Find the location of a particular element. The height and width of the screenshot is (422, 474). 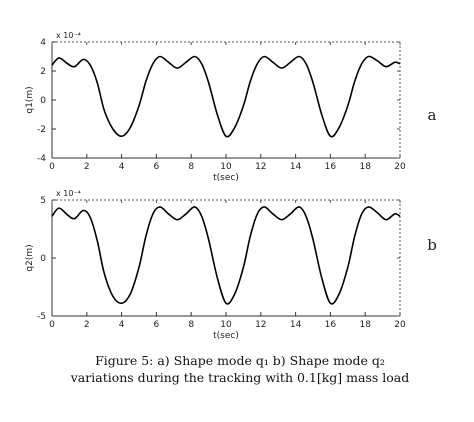

y-tick-label: 2 is located at coordinates (43, 72).